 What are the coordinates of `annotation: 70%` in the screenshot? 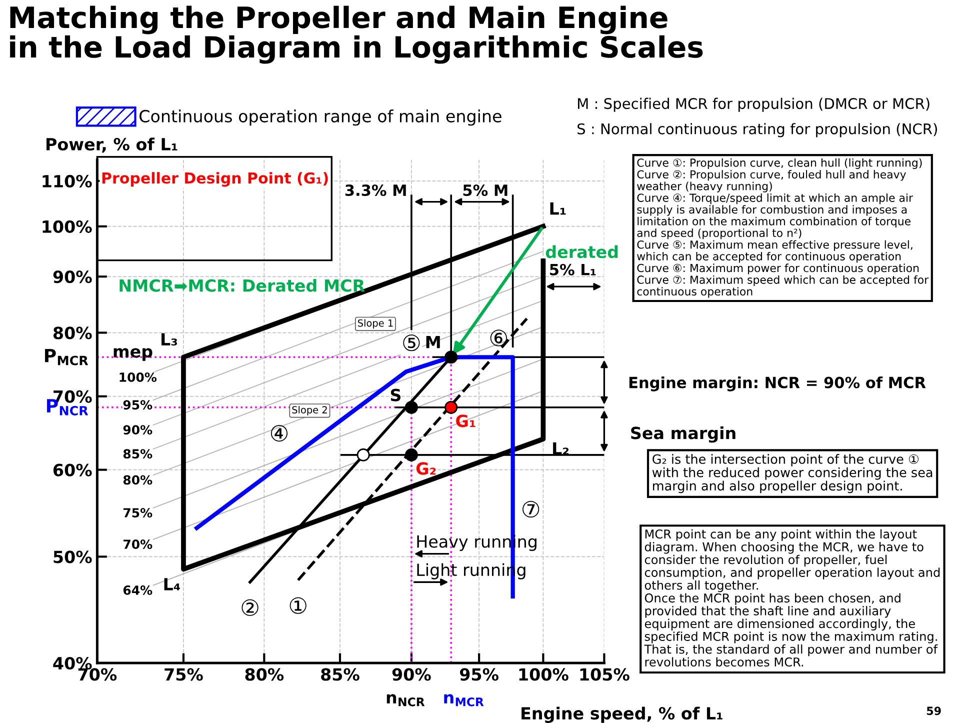 It's located at (138, 544).